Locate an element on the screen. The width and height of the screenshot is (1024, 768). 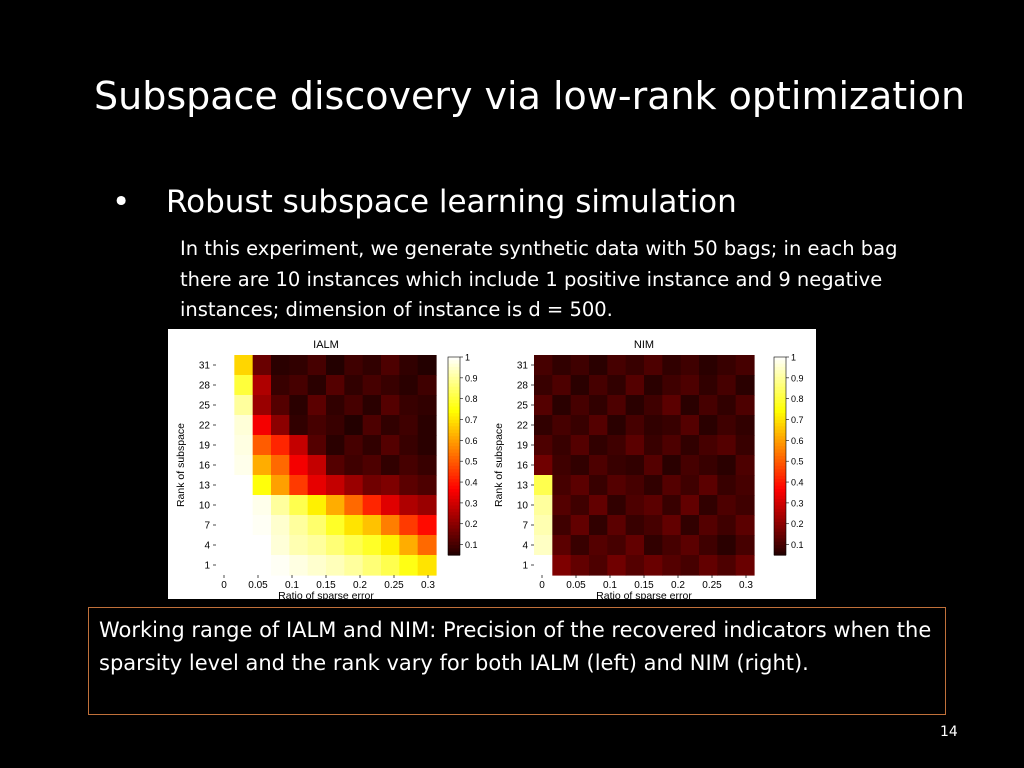
y-tick-label: 1 is located at coordinates (525, 566).